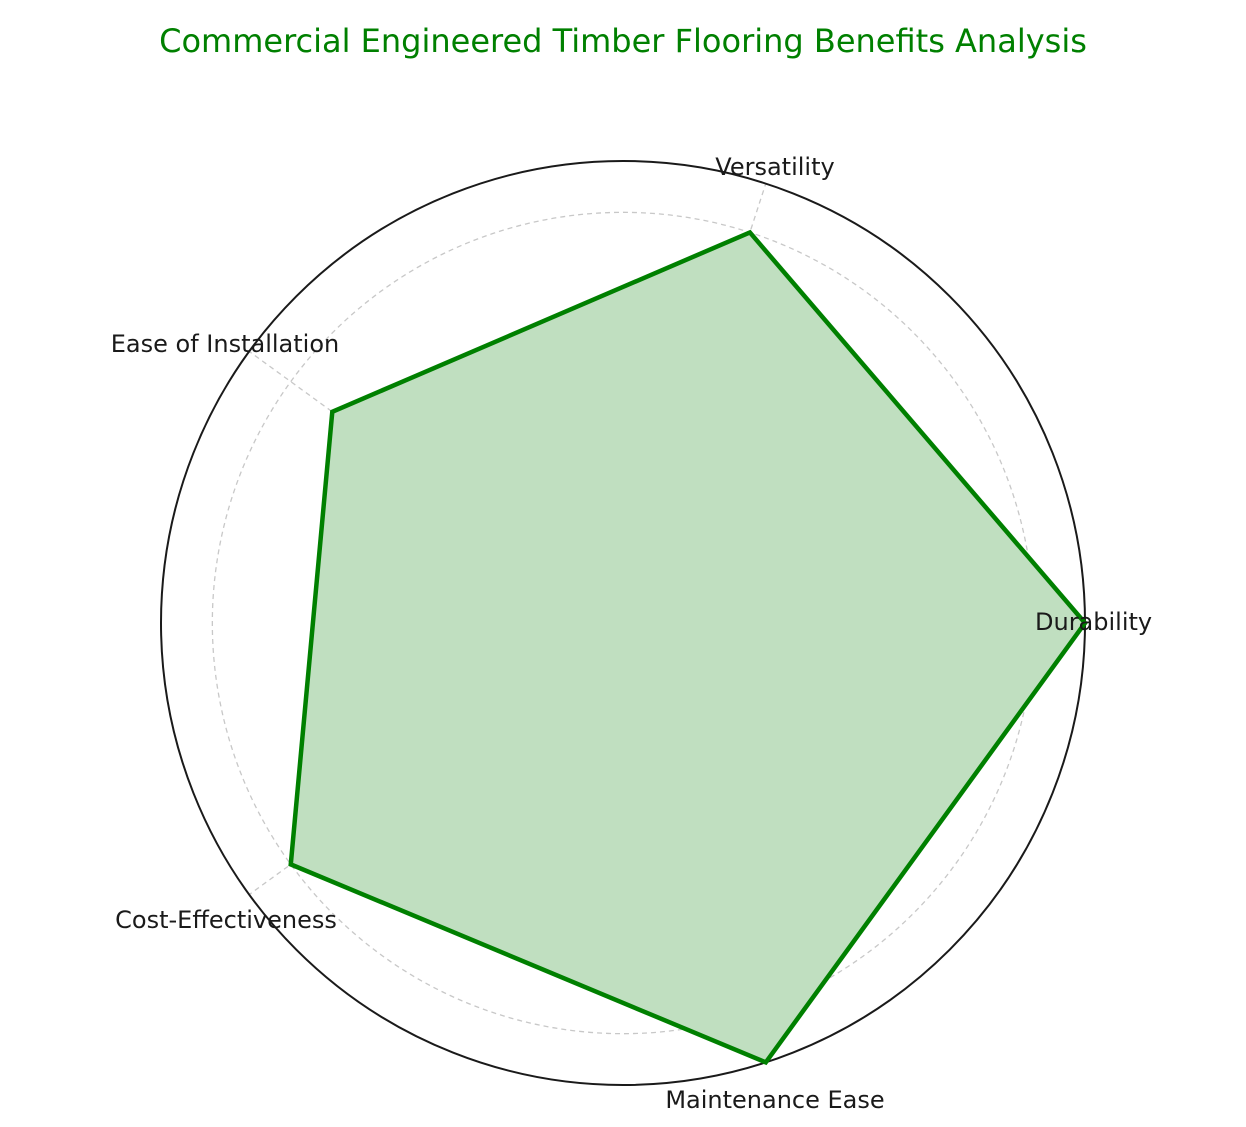 Image resolution: width=1246 pixels, height=1127 pixels. Describe the element at coordinates (226, 920) in the screenshot. I see `axis-label-3: Cost-Effectiveness` at that location.